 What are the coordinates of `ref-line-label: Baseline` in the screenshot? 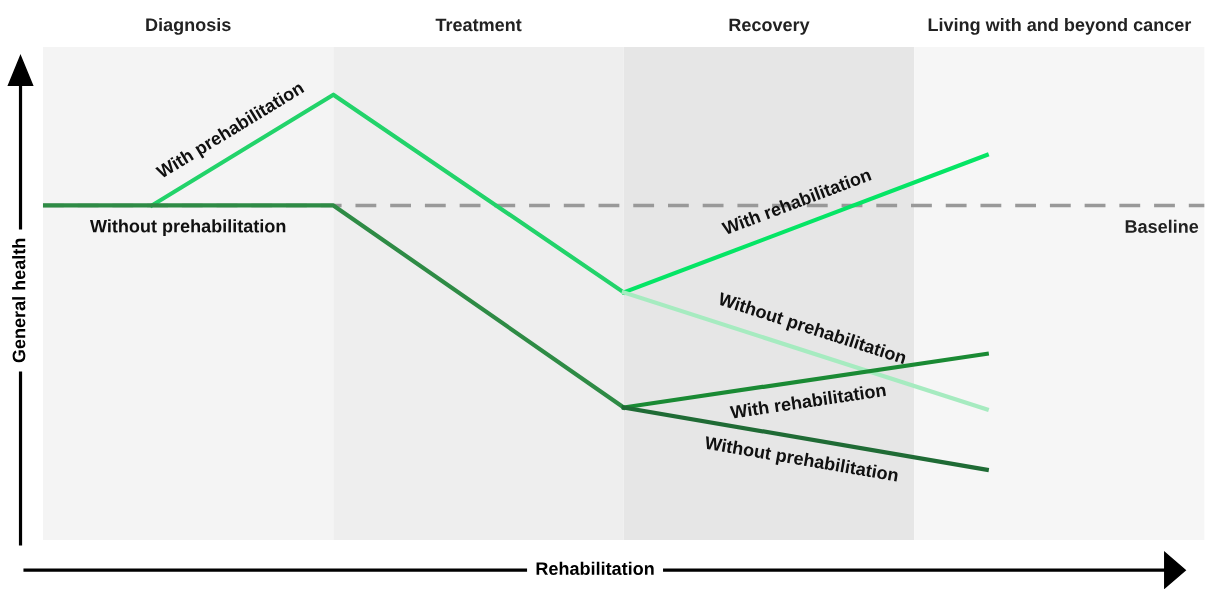 It's located at (1162, 226).